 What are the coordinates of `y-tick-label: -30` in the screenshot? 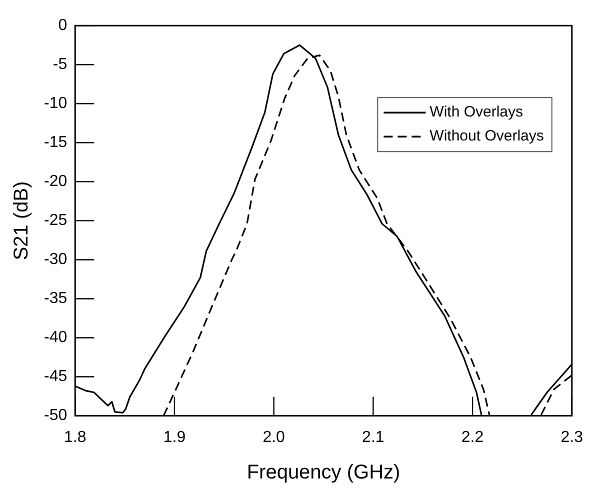 It's located at (56, 259).